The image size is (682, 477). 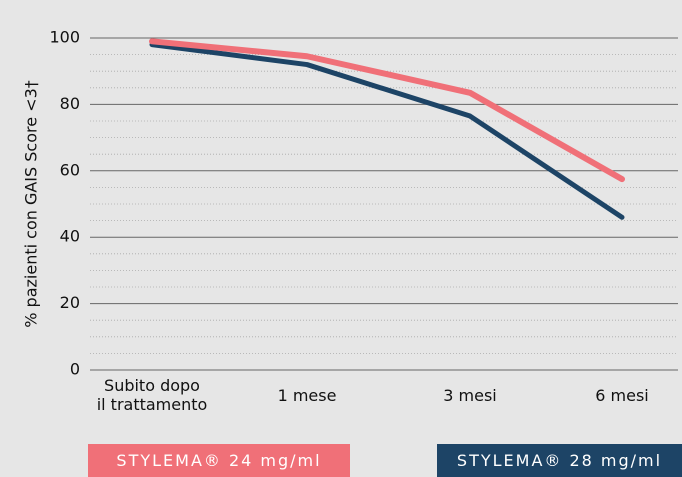 What do you see at coordinates (219, 460) in the screenshot?
I see `legend-entry: STYLEMA® 24 mg/ml` at bounding box center [219, 460].